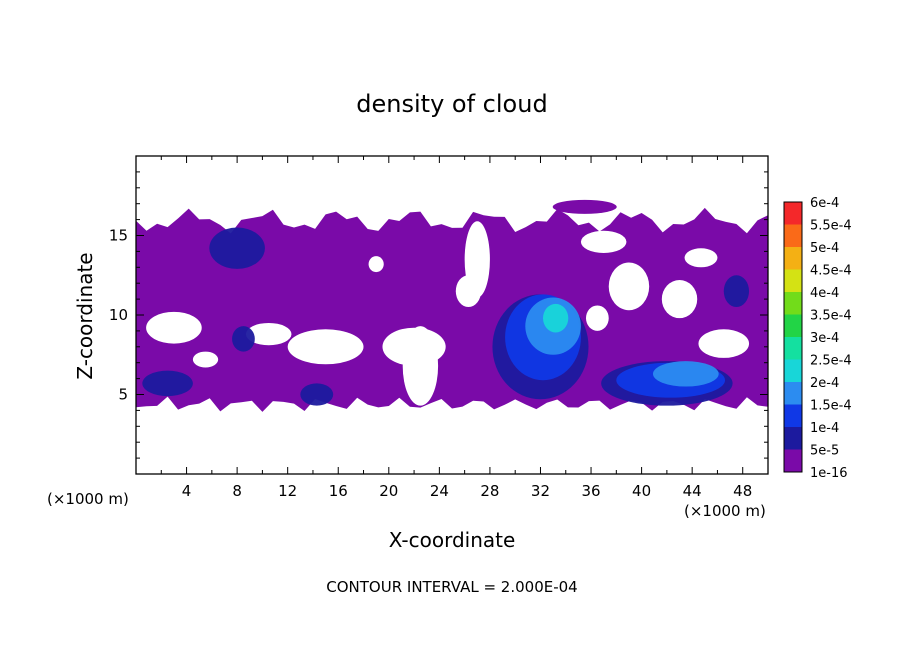 The width and height of the screenshot is (904, 654). What do you see at coordinates (85, 315) in the screenshot?
I see `y-axis-label: Z-coordinate` at bounding box center [85, 315].